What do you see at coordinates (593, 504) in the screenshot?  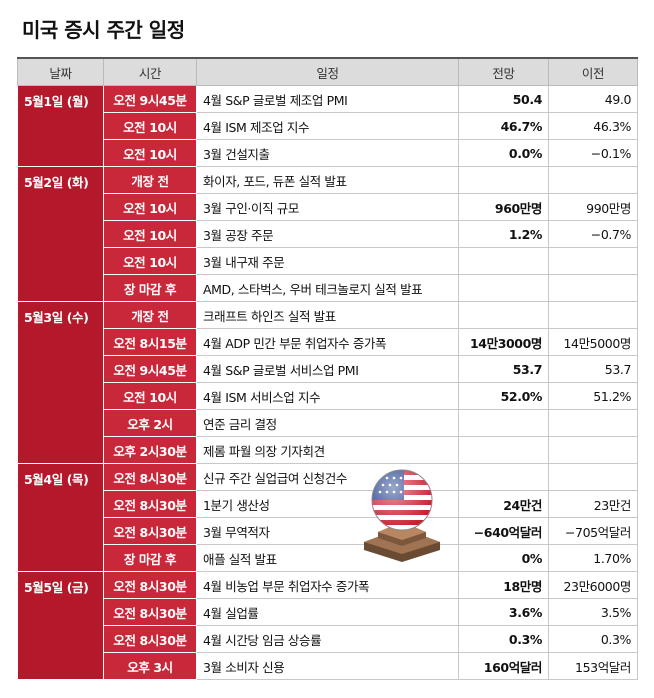 I see `previous-cell: 23만건` at bounding box center [593, 504].